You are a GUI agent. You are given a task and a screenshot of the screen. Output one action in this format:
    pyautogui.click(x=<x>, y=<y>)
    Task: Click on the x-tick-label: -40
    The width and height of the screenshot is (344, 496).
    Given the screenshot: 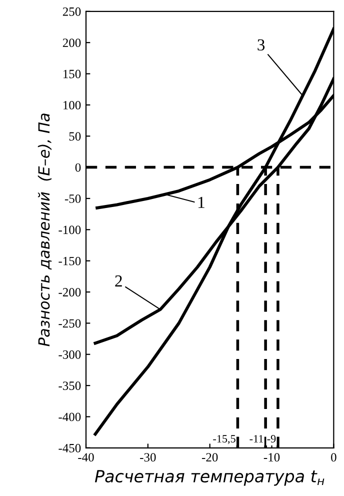 What is the action you would take?
    pyautogui.click(x=86, y=457)
    